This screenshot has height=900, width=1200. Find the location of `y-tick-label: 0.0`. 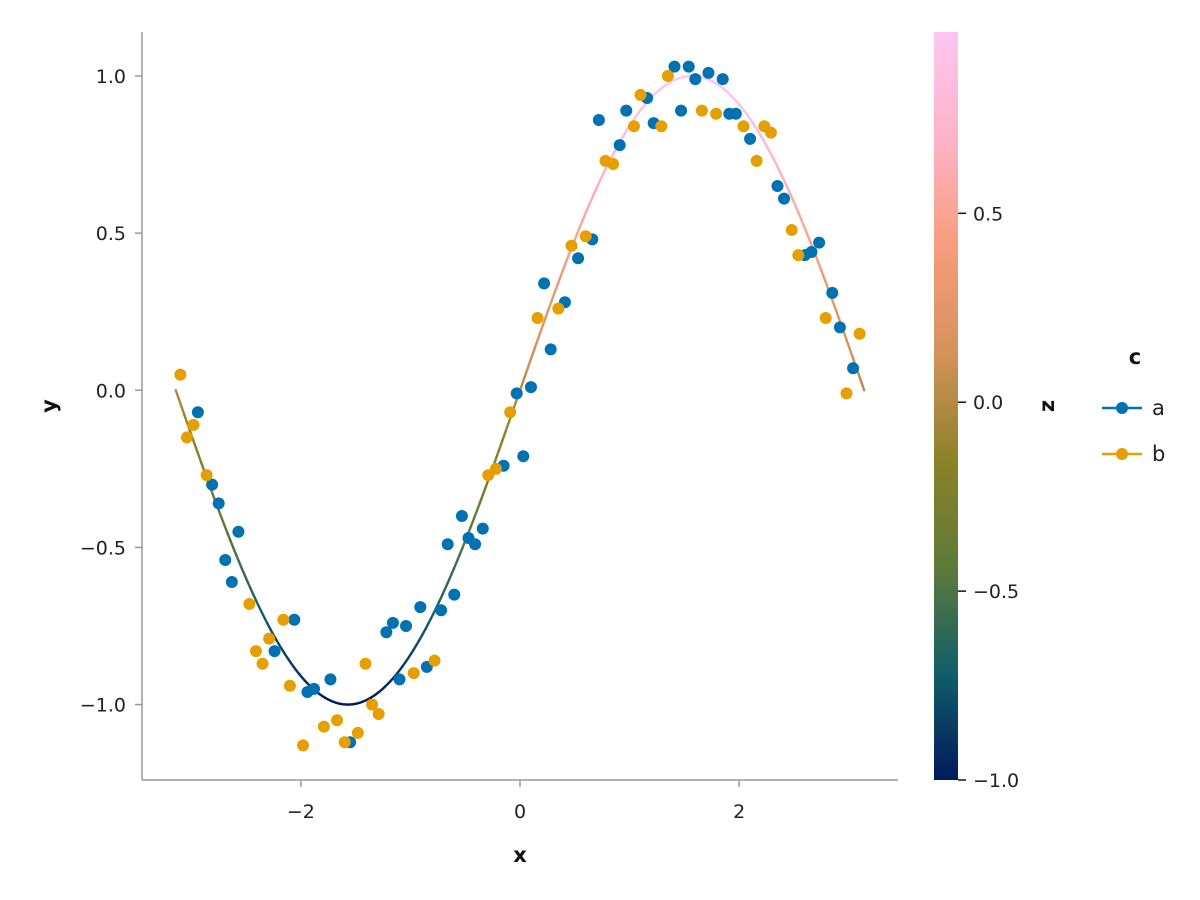

y-tick-label: 0.0 is located at coordinates (111, 391).